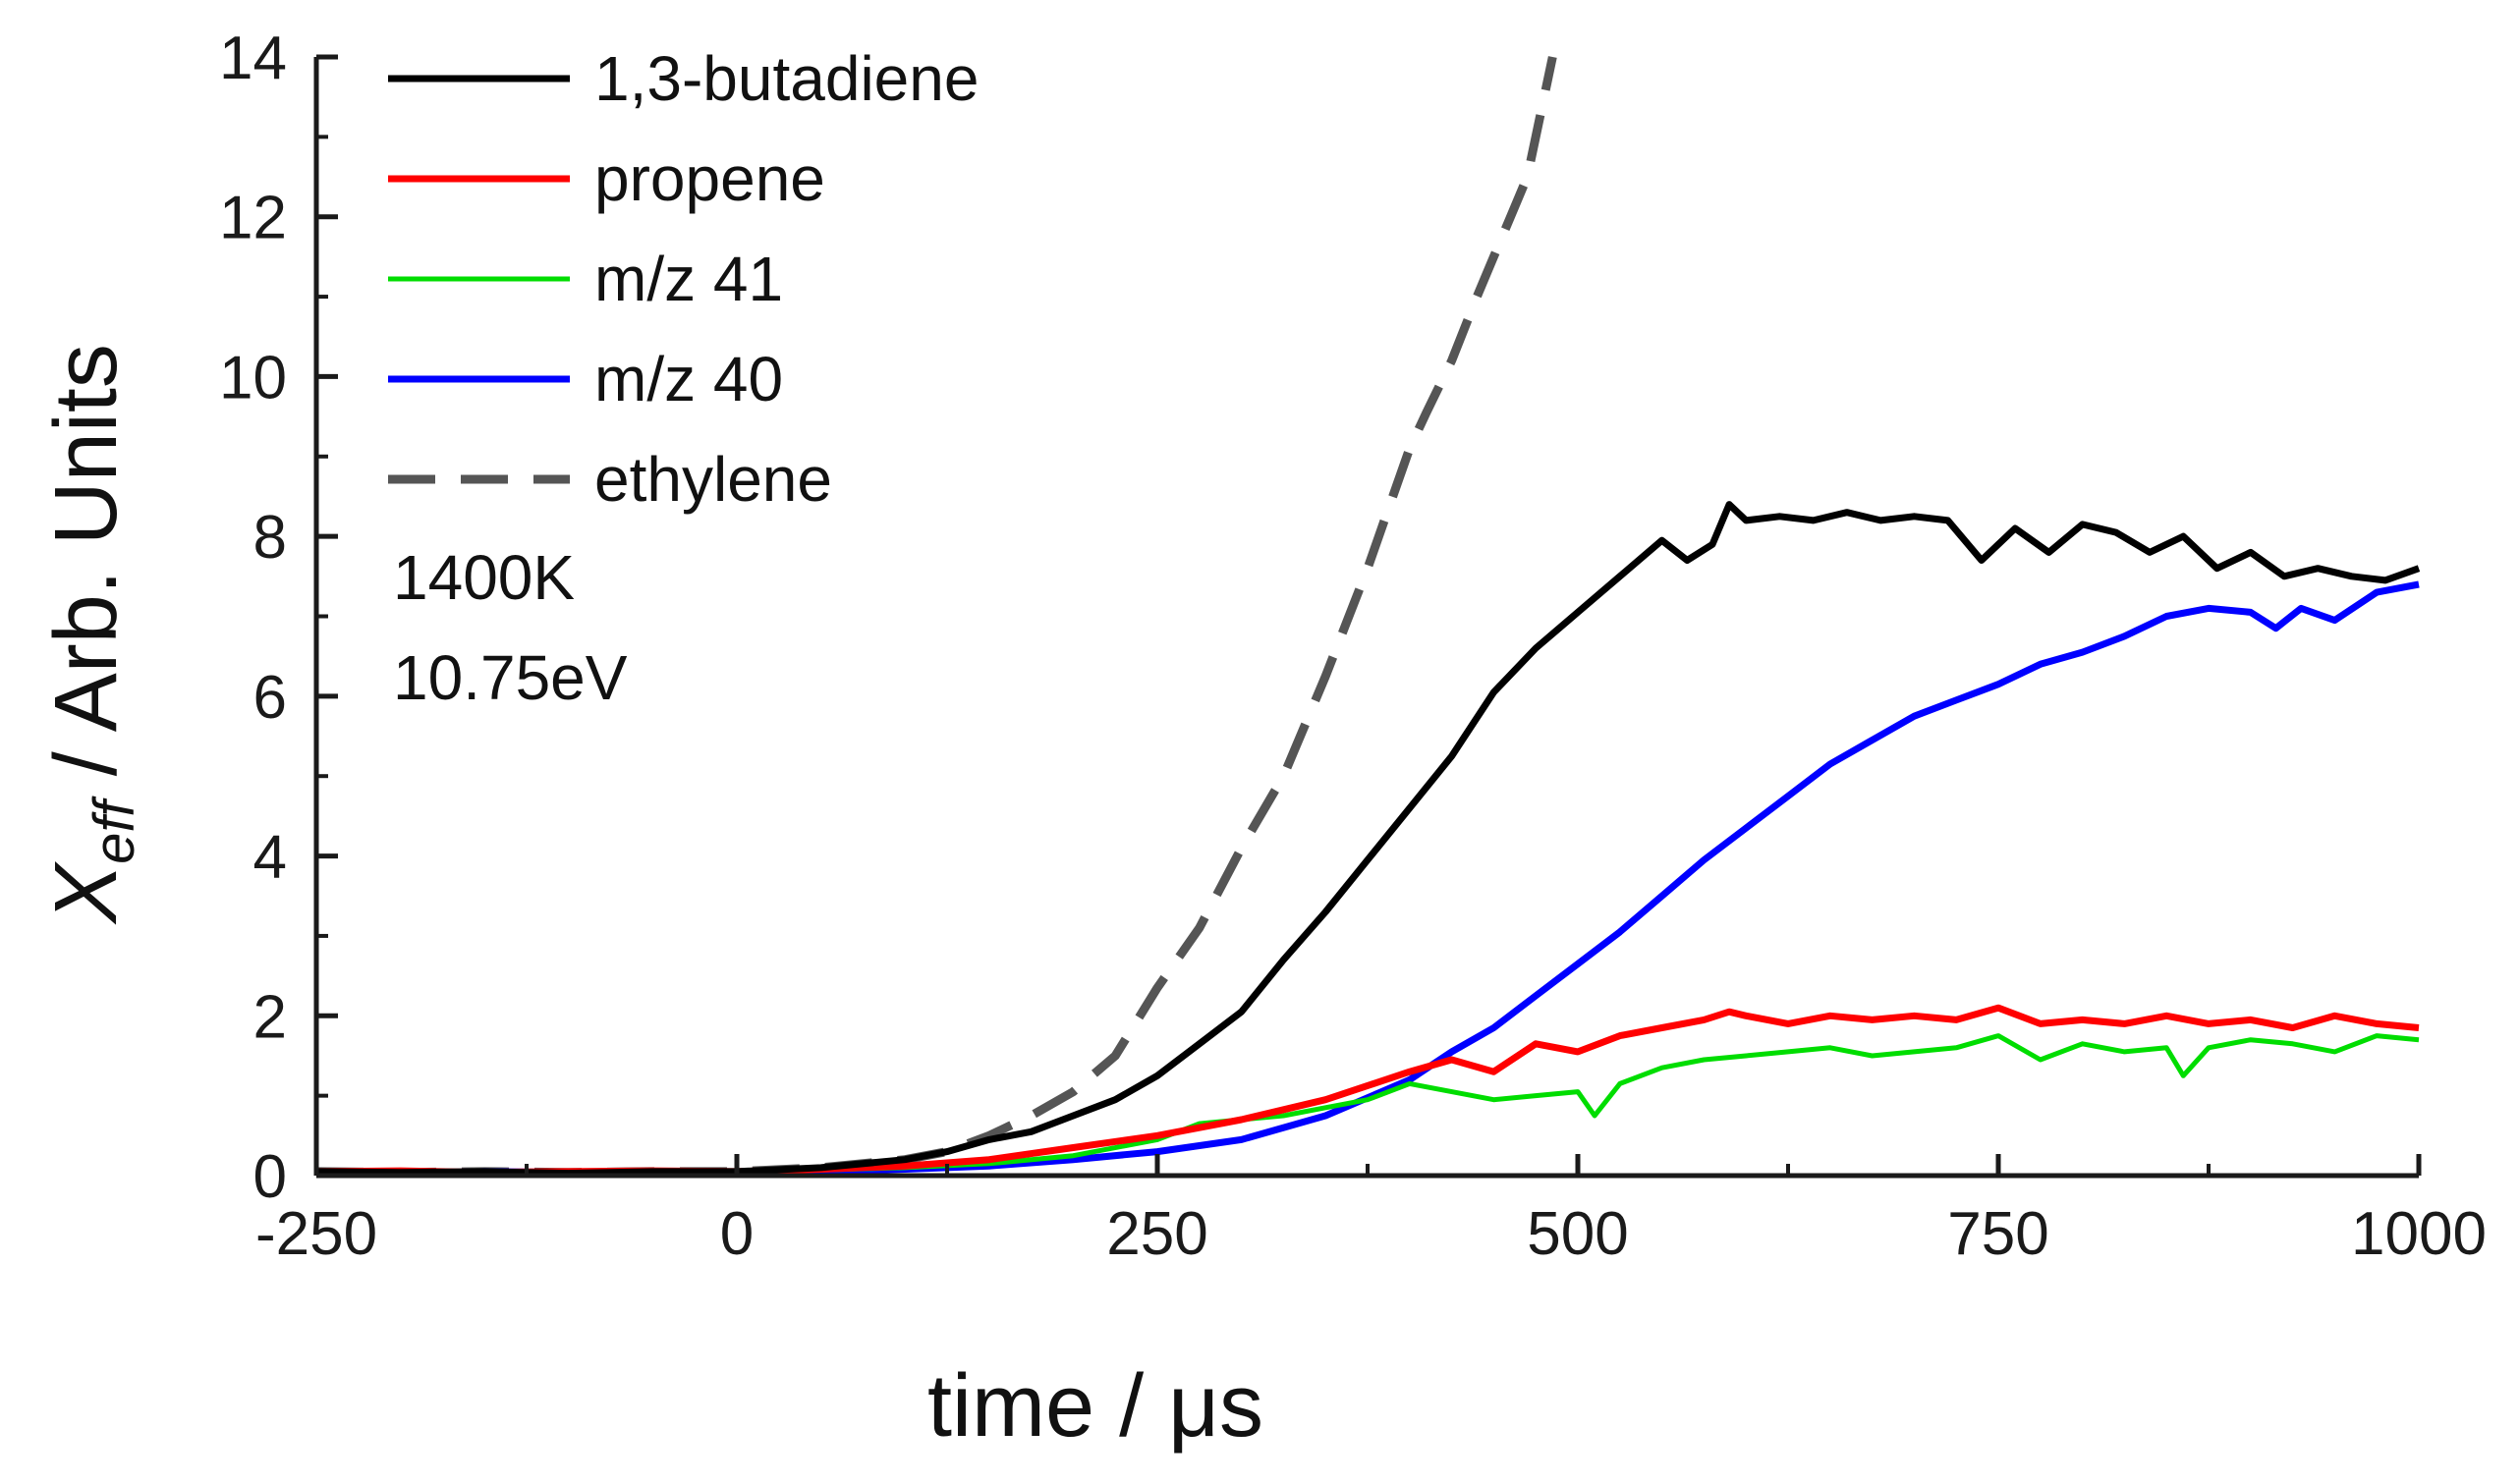 This screenshot has height=1484, width=2520. Describe the element at coordinates (1371, 1211) in the screenshot. I see `x-ticks: -250 0 250 500 750 1000` at that location.